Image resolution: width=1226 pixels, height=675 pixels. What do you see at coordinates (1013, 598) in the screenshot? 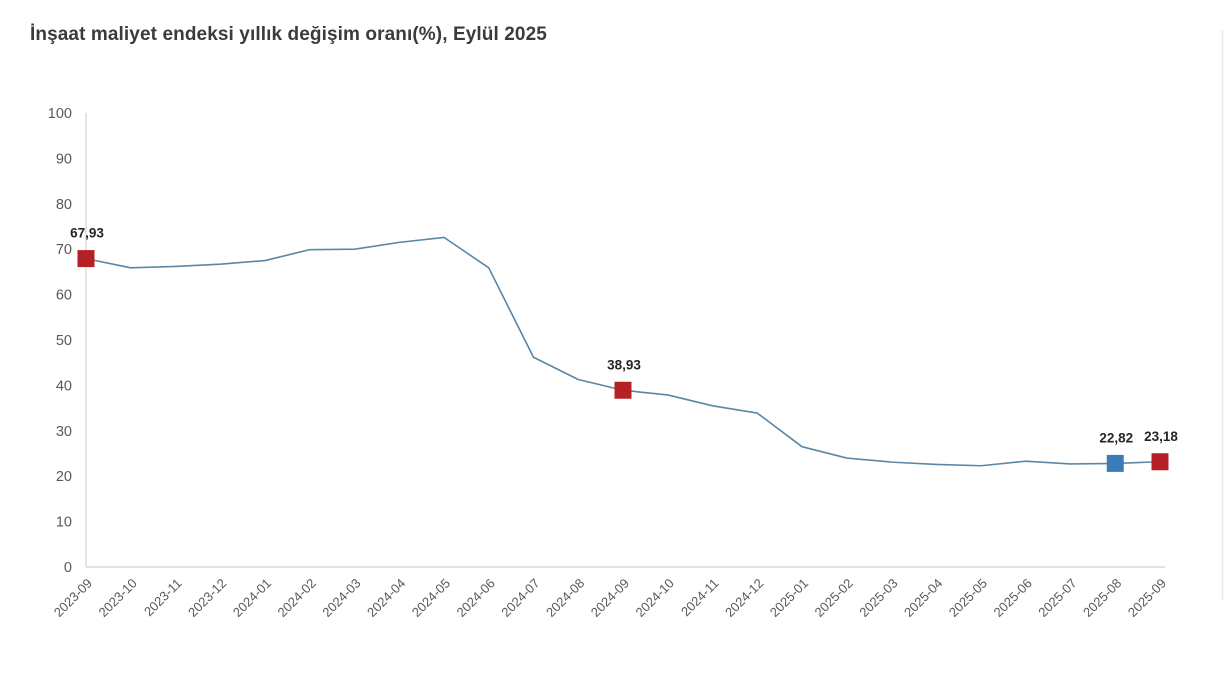
I see `x-axis-tick-label: 2025-06` at bounding box center [1013, 598].